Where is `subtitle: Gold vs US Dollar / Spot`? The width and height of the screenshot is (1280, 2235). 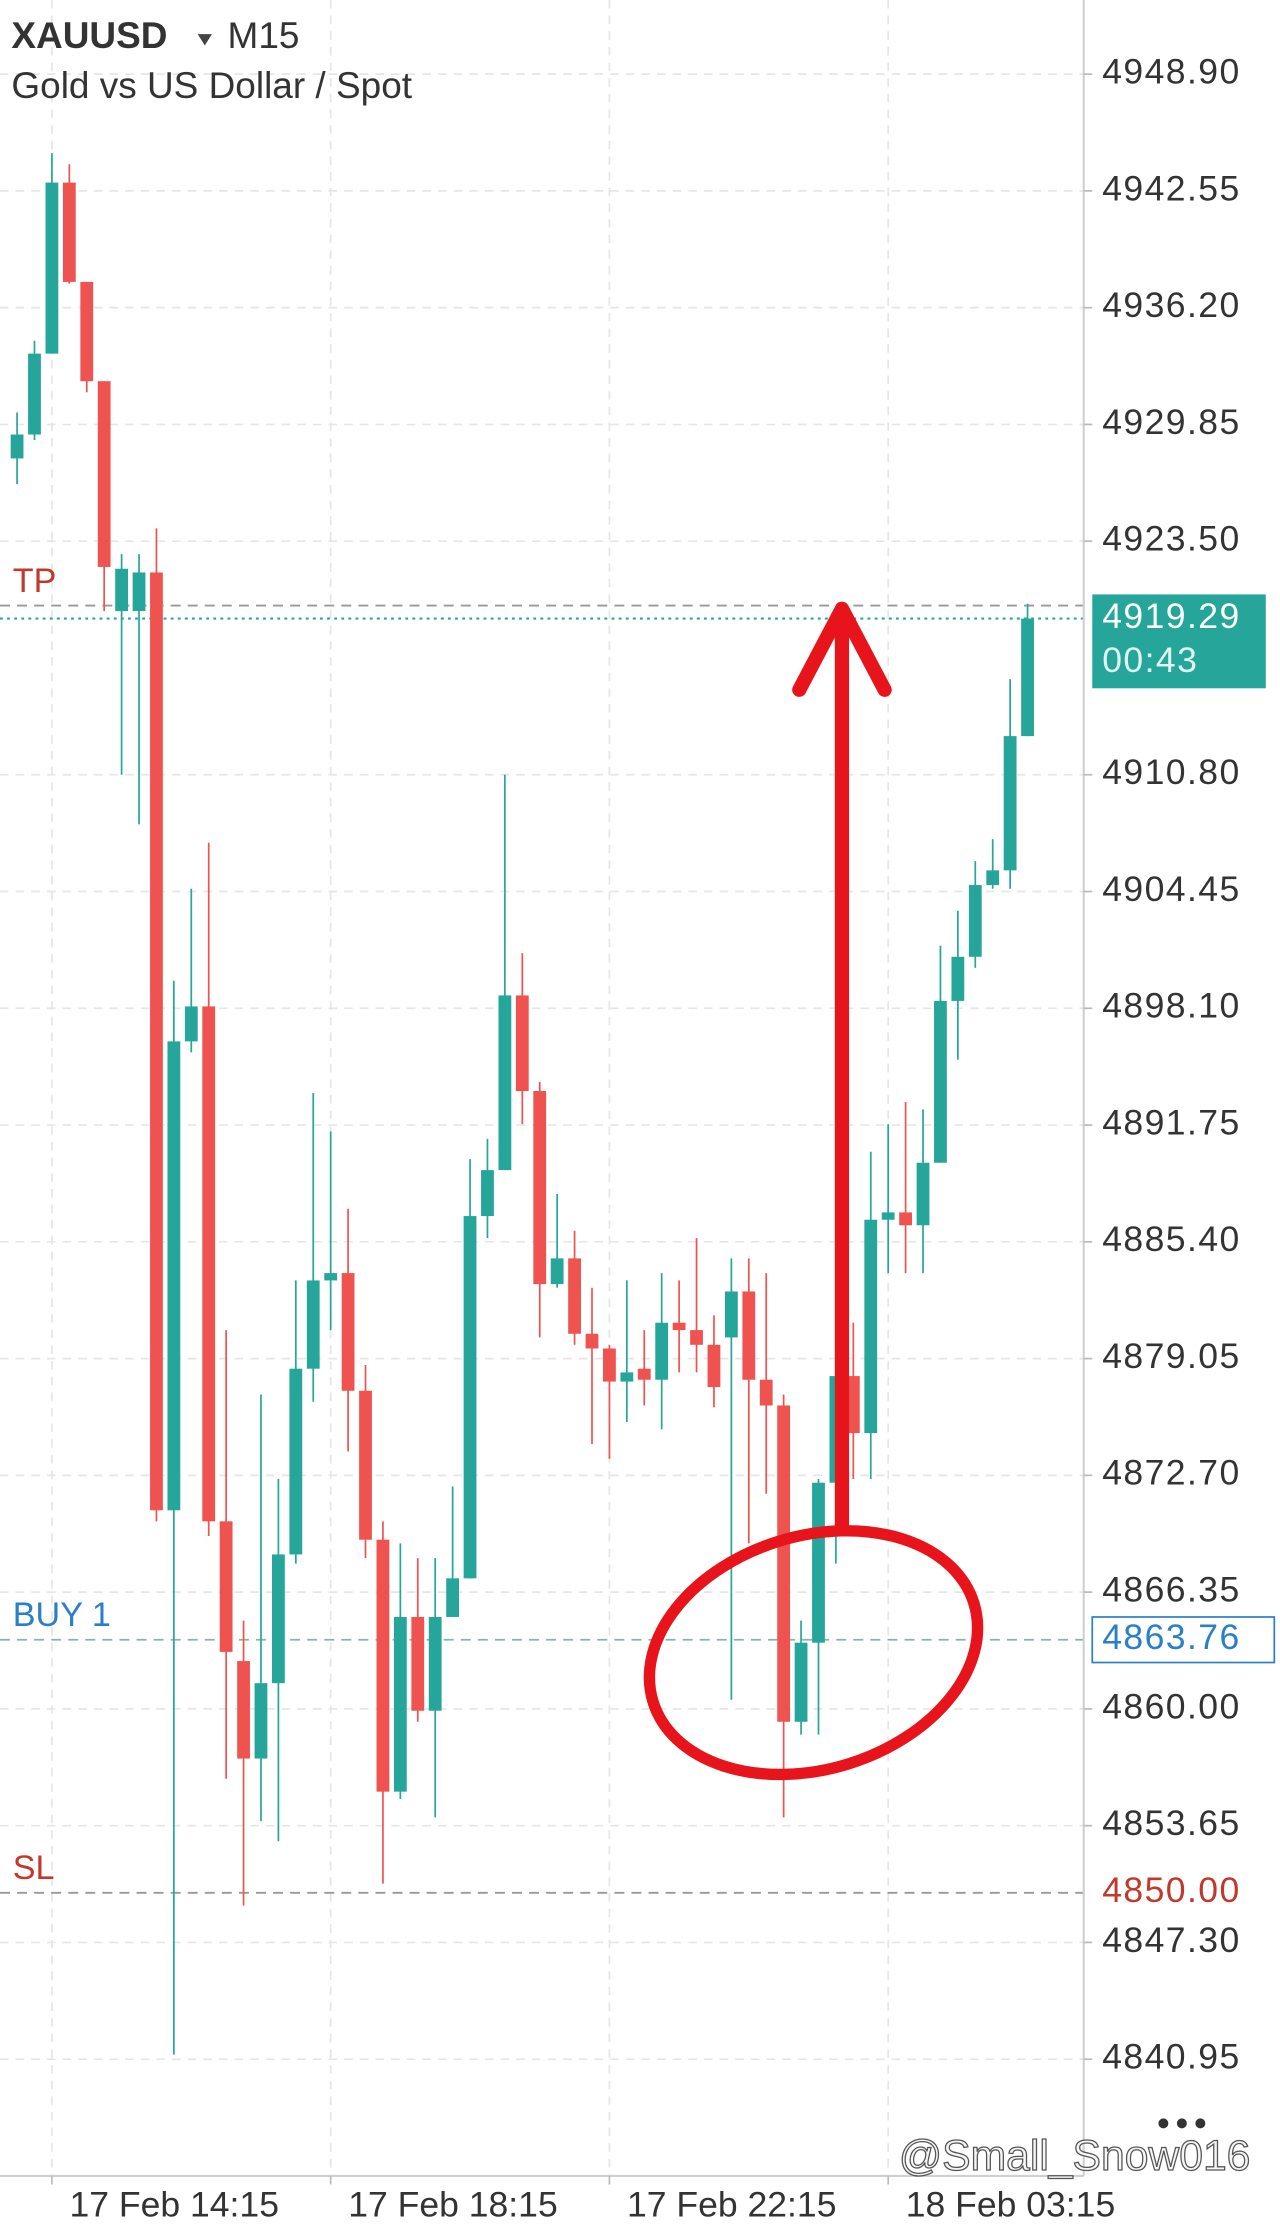
subtitle: Gold vs US Dollar / Spot is located at coordinates (211, 85).